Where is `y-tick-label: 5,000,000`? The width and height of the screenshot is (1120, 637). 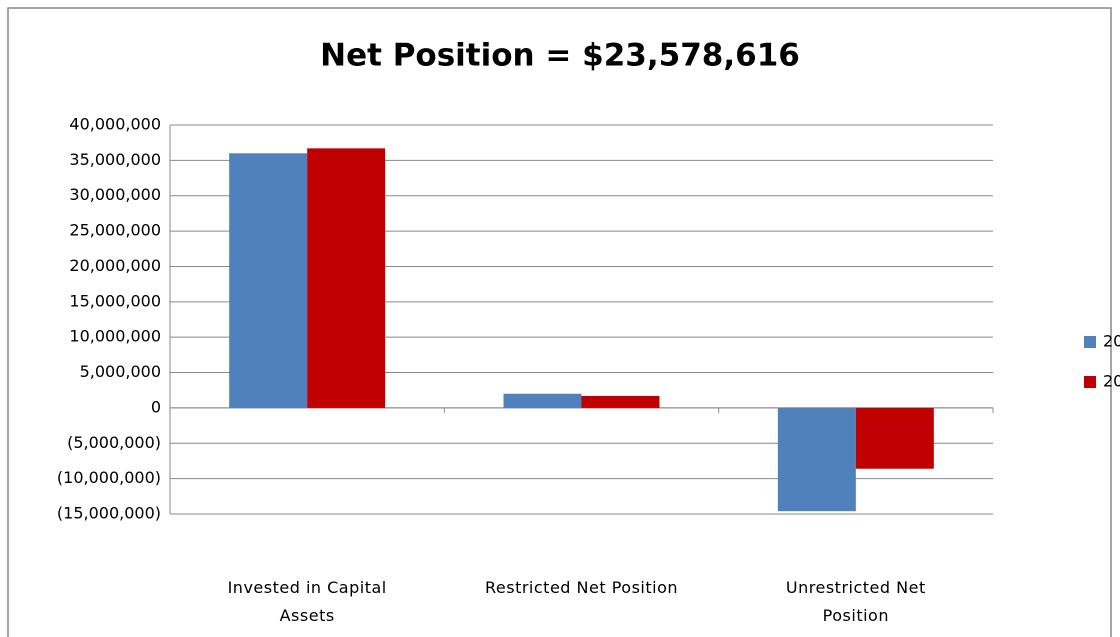
y-tick-label: 5,000,000 is located at coordinates (120, 371).